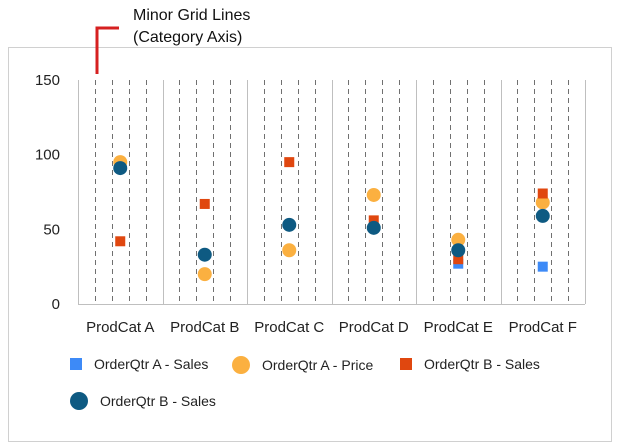 The image size is (620, 445). What do you see at coordinates (204, 327) in the screenshot?
I see `x-tick-label: ProdCat B` at bounding box center [204, 327].